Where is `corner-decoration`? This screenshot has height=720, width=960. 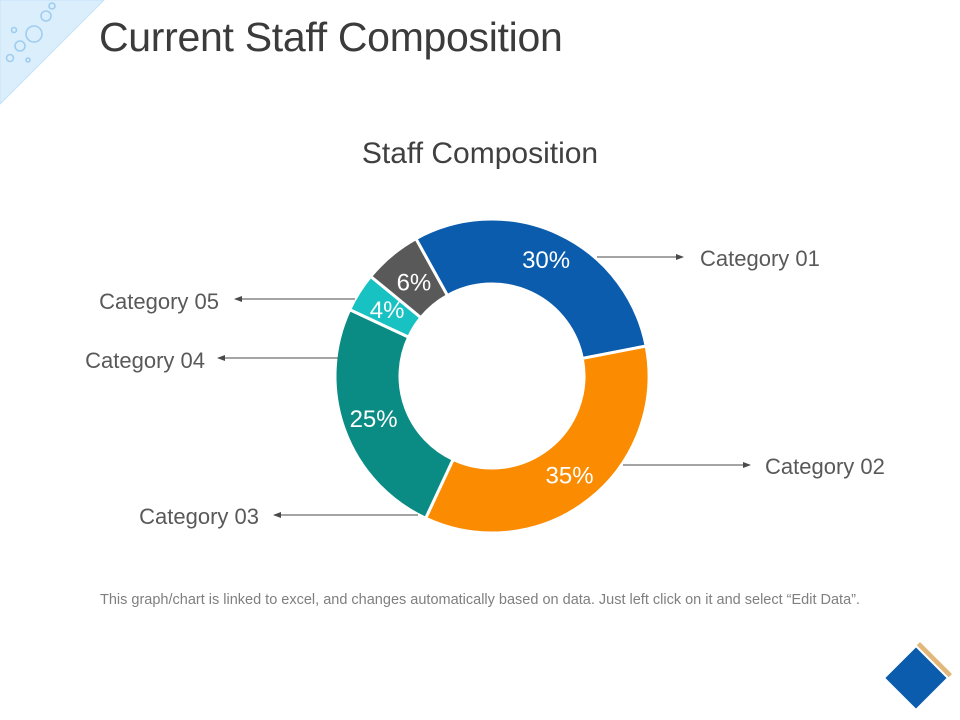 corner-decoration is located at coordinates (52, 52).